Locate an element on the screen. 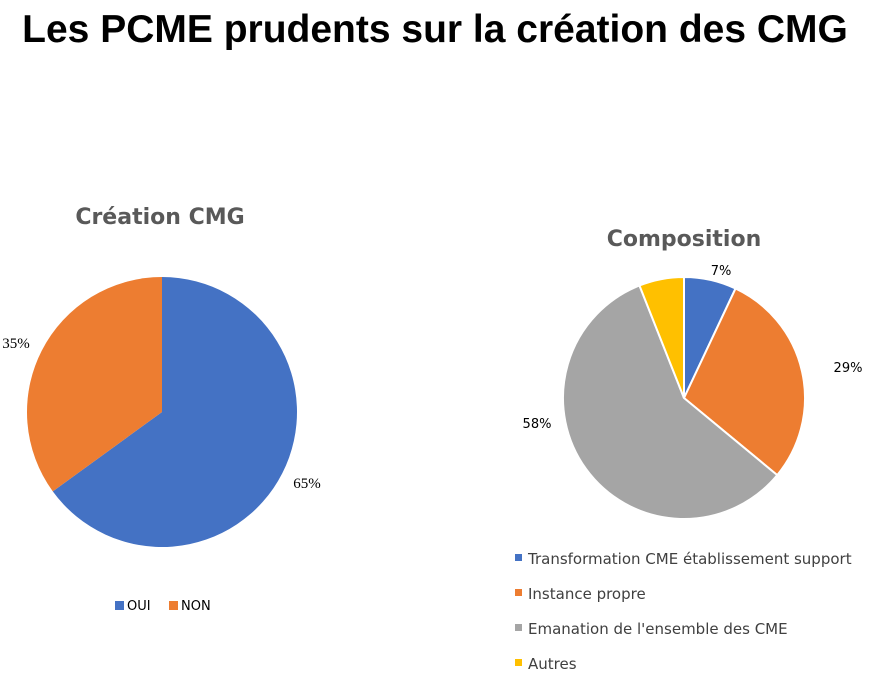  legend-label: Autres is located at coordinates (552, 664).